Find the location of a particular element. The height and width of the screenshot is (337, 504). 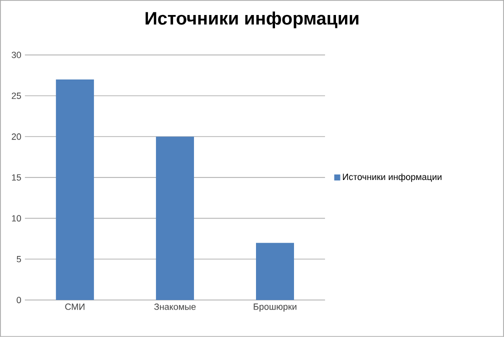

y-tick-label: 30 is located at coordinates (17, 55).